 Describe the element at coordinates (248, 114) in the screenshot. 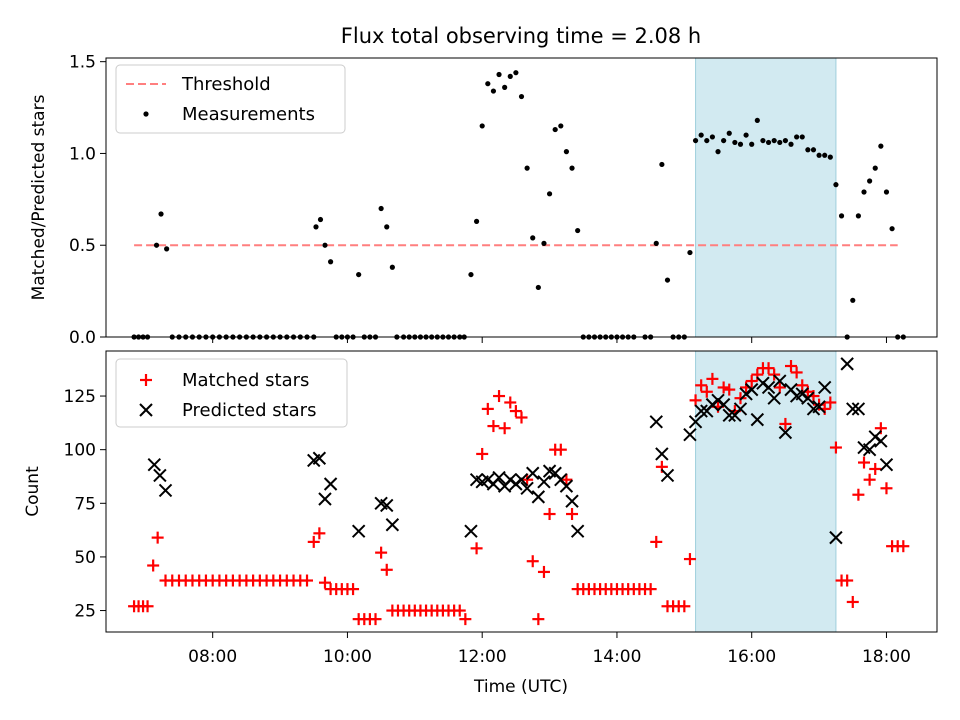

I see `legend-measurements-label: Measurements` at that location.